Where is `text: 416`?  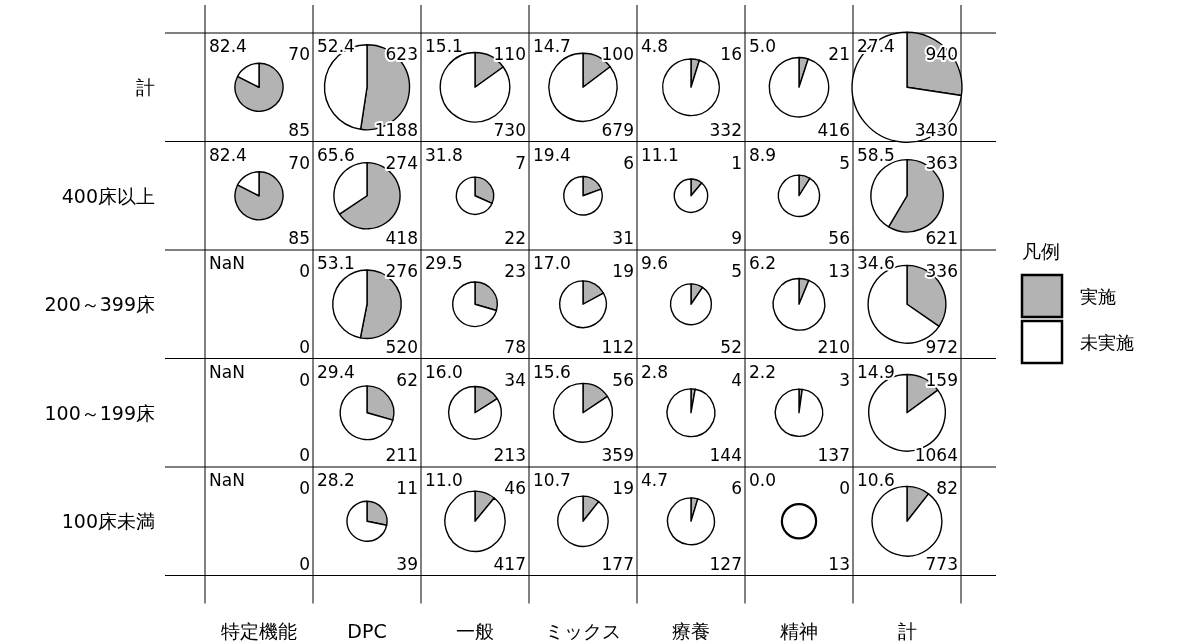 text: 416 is located at coordinates (833, 129).